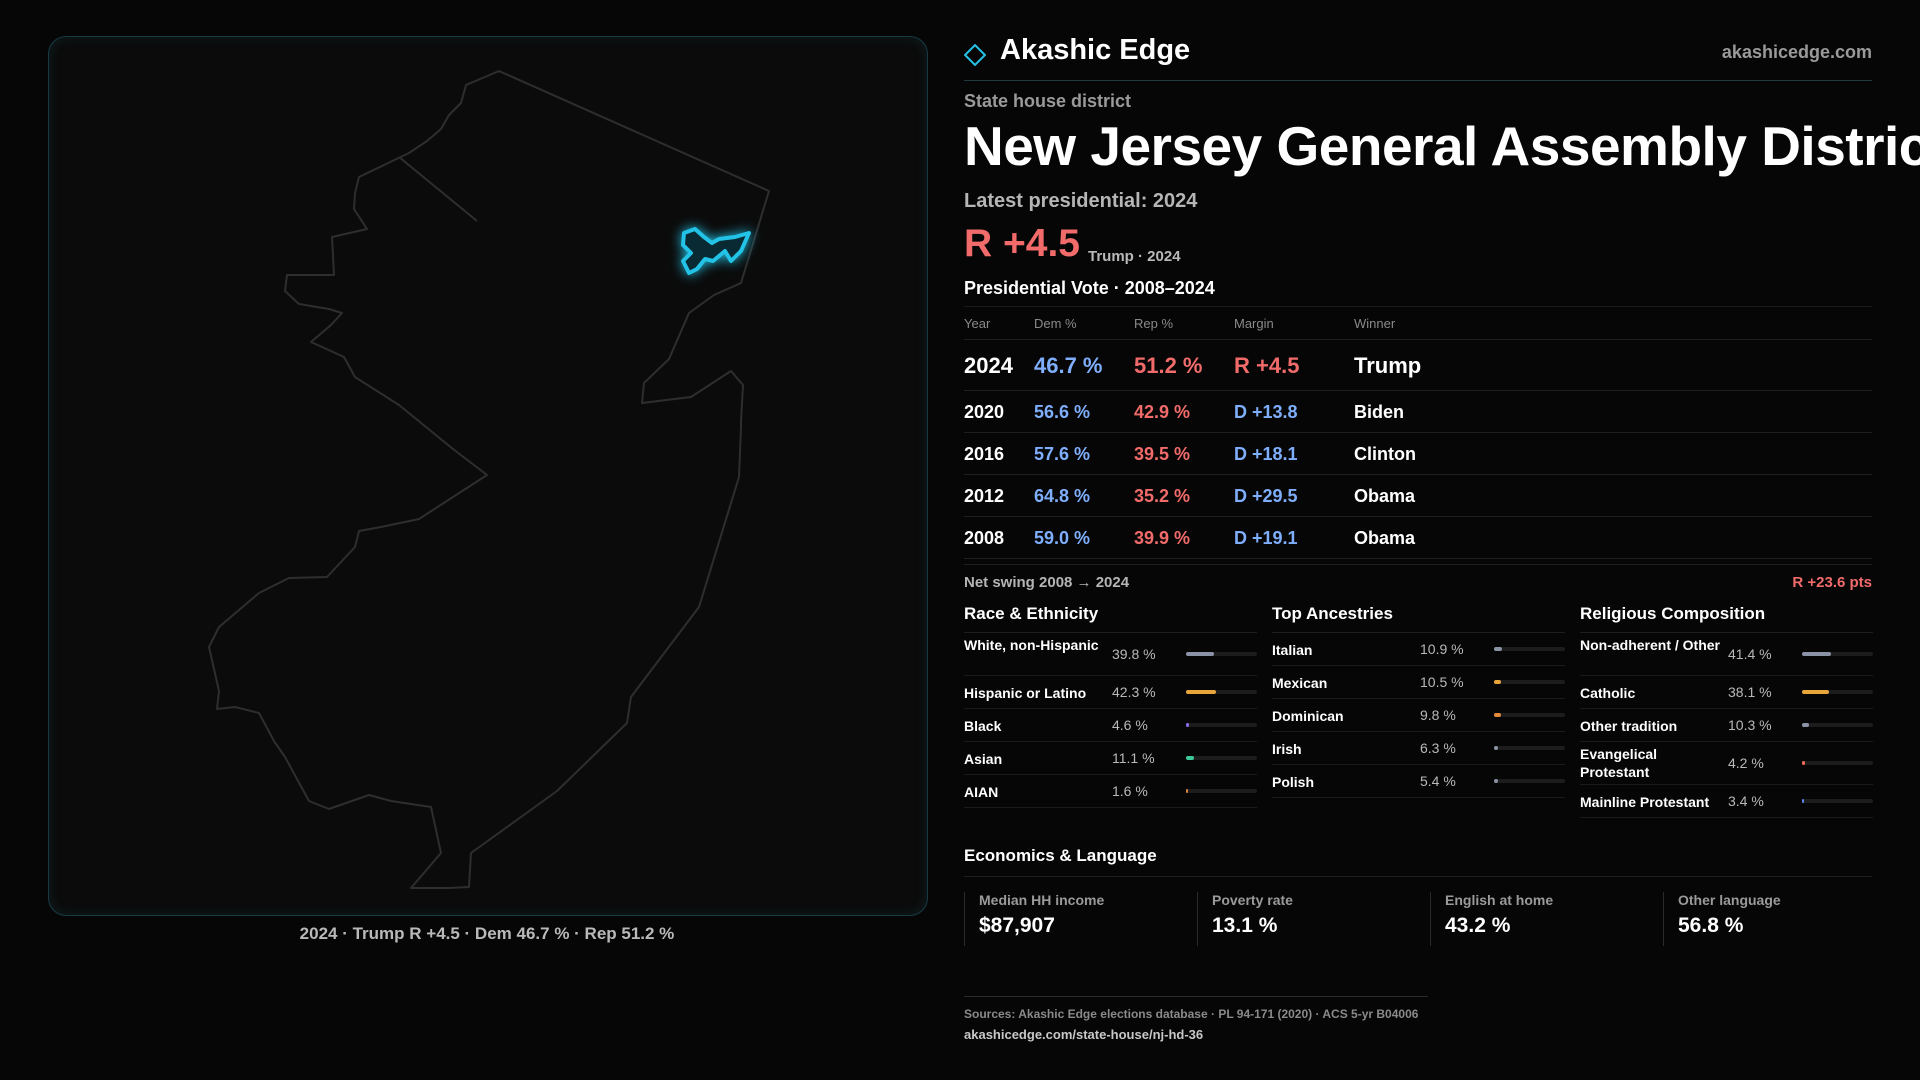  Describe the element at coordinates (1062, 496) in the screenshot. I see `cell-dem: 64.8 %` at that location.